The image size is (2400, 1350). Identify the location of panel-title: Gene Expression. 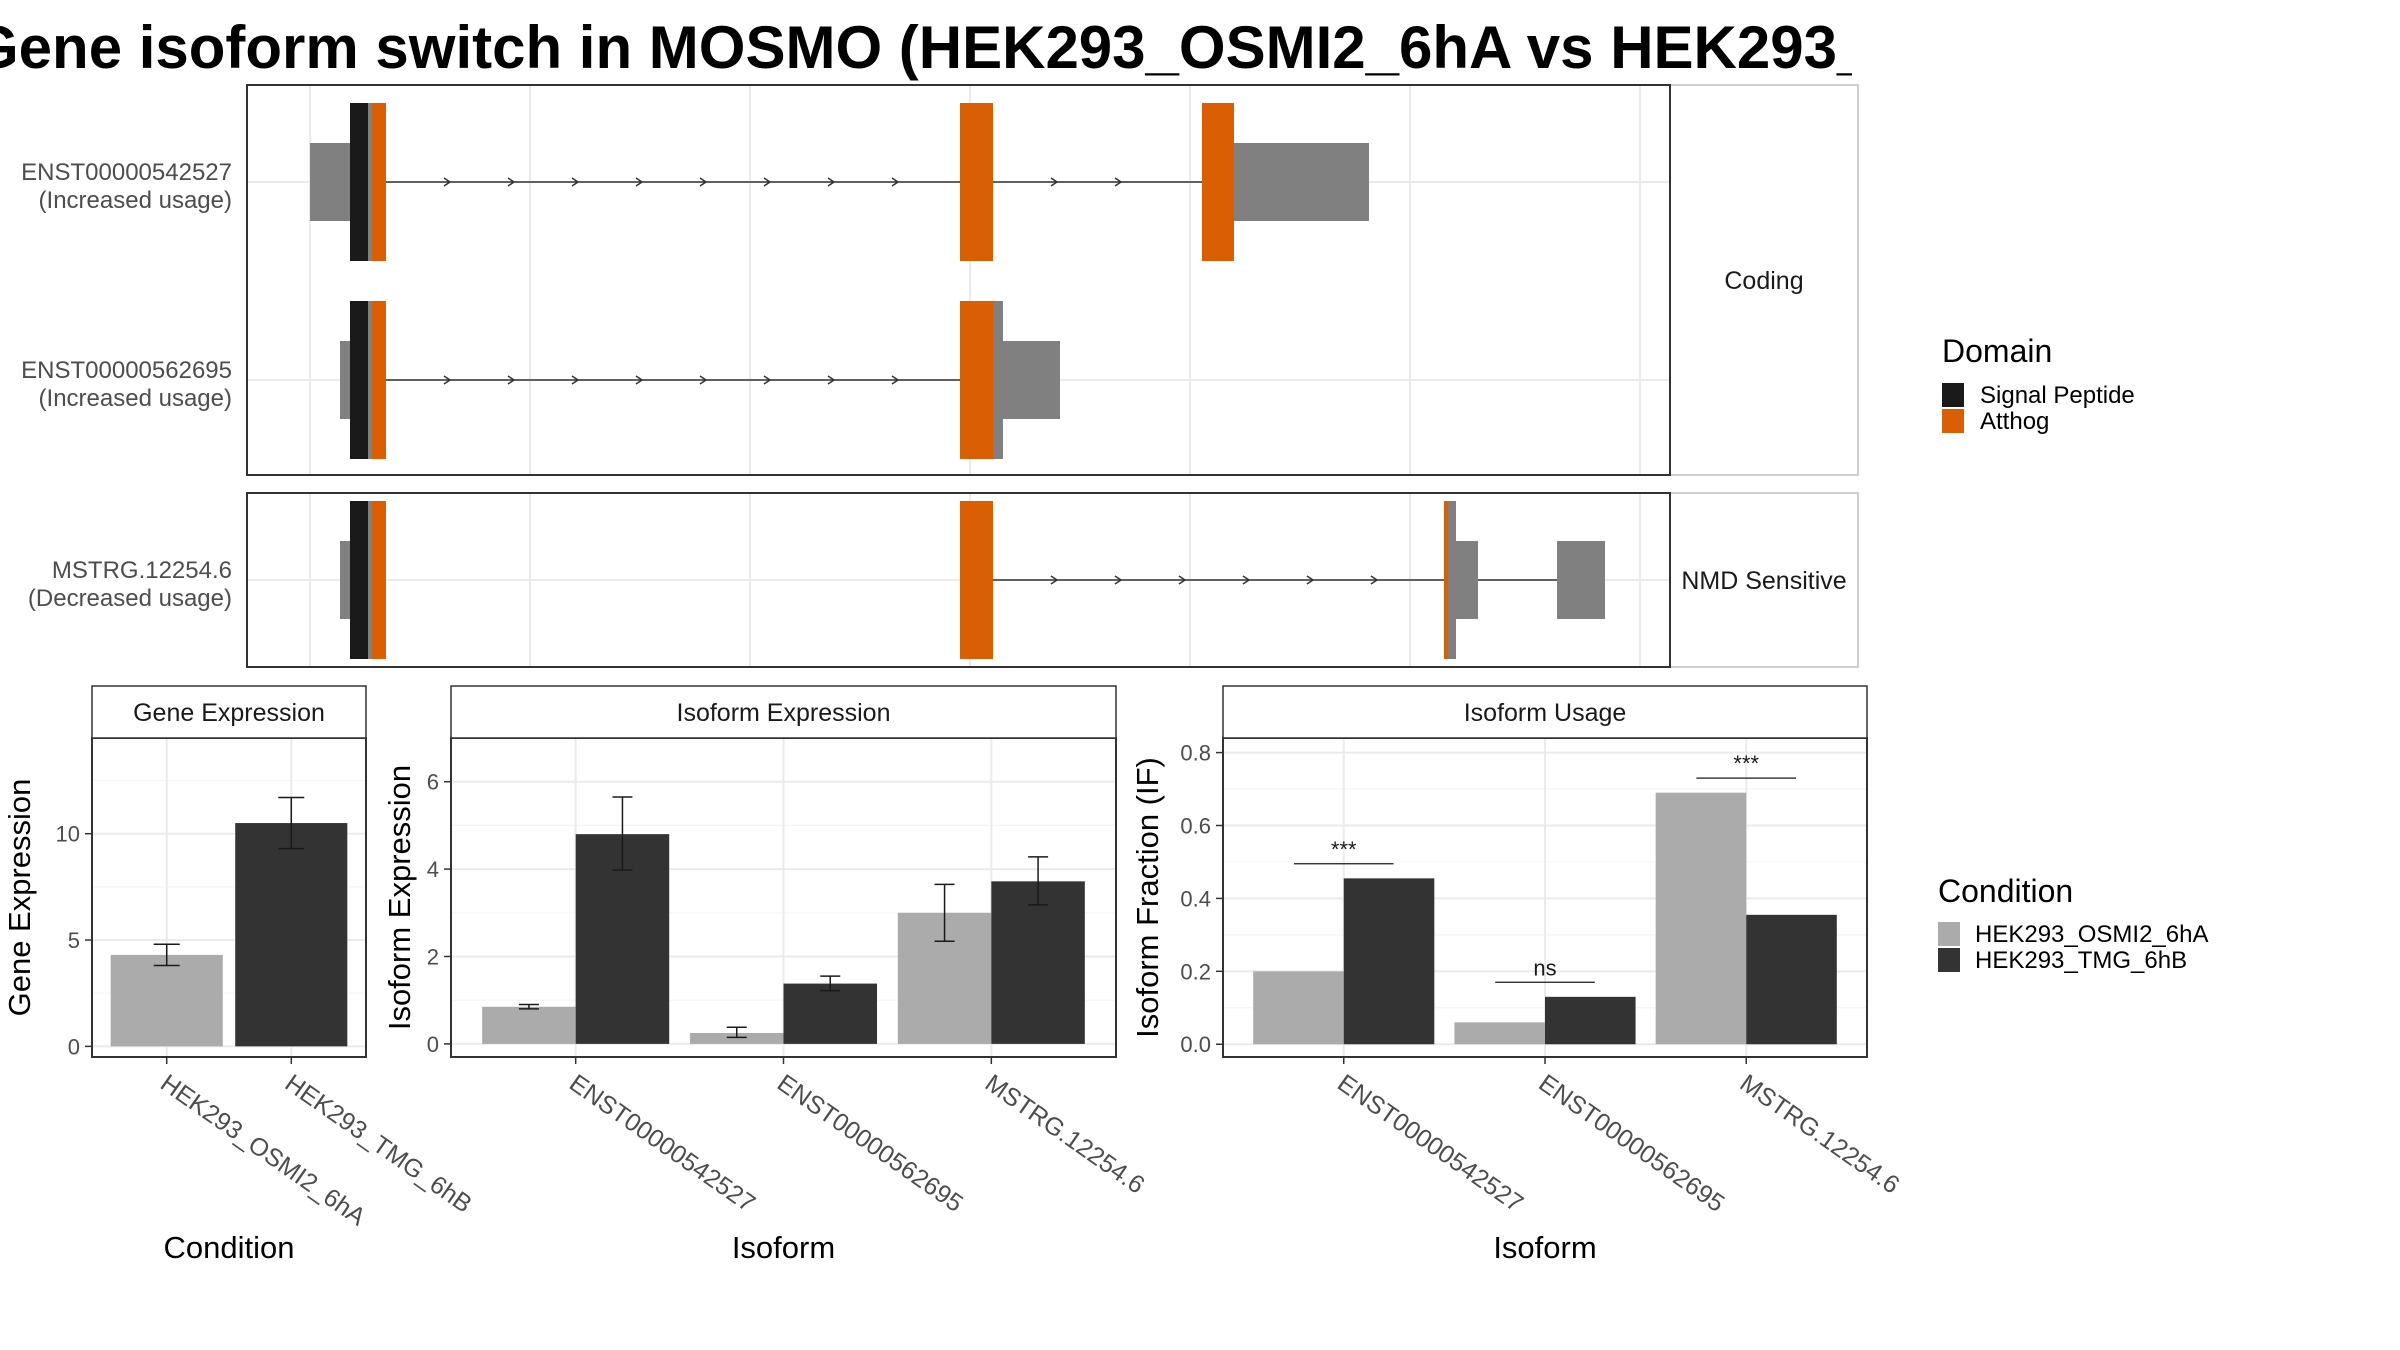
(229, 713).